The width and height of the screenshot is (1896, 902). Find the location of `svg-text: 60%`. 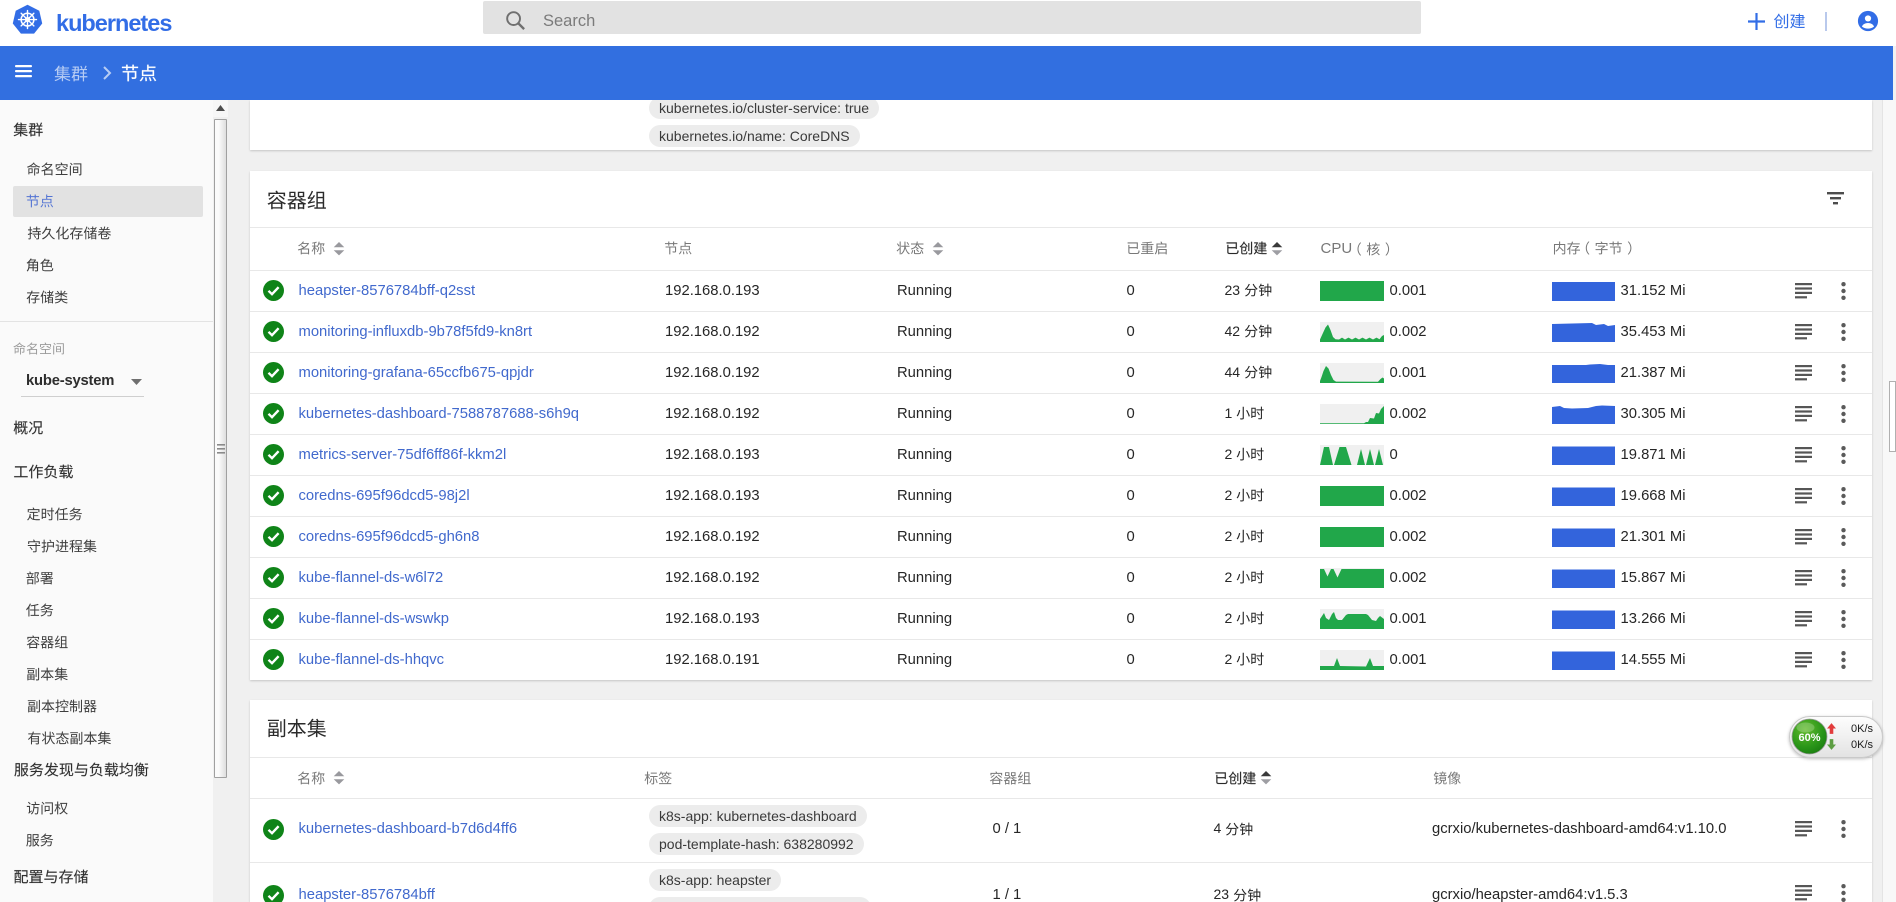

svg-text: 60% is located at coordinates (1809, 738).